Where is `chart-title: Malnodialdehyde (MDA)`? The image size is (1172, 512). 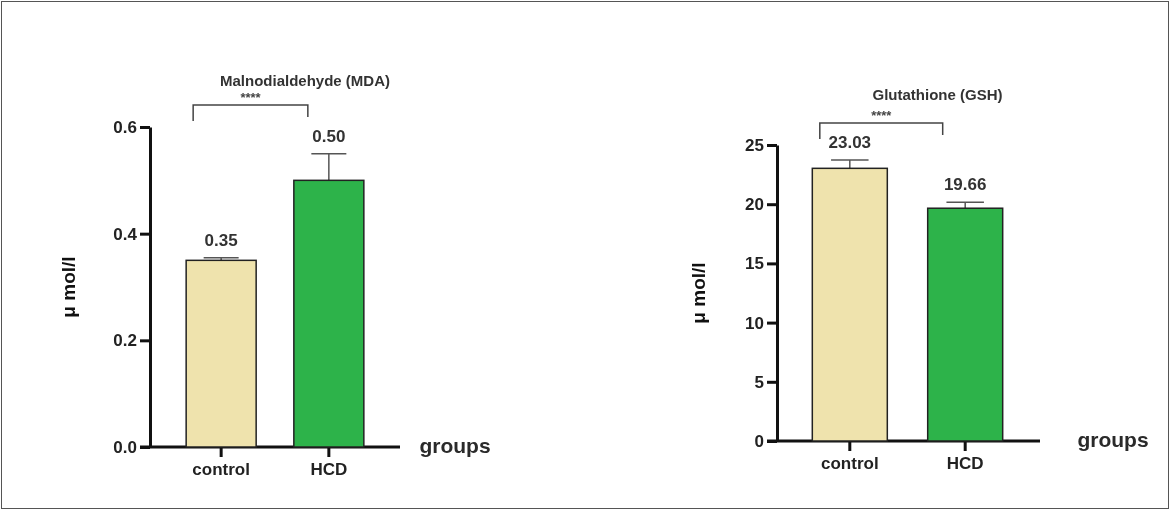 chart-title: Malnodialdehyde (MDA) is located at coordinates (305, 80).